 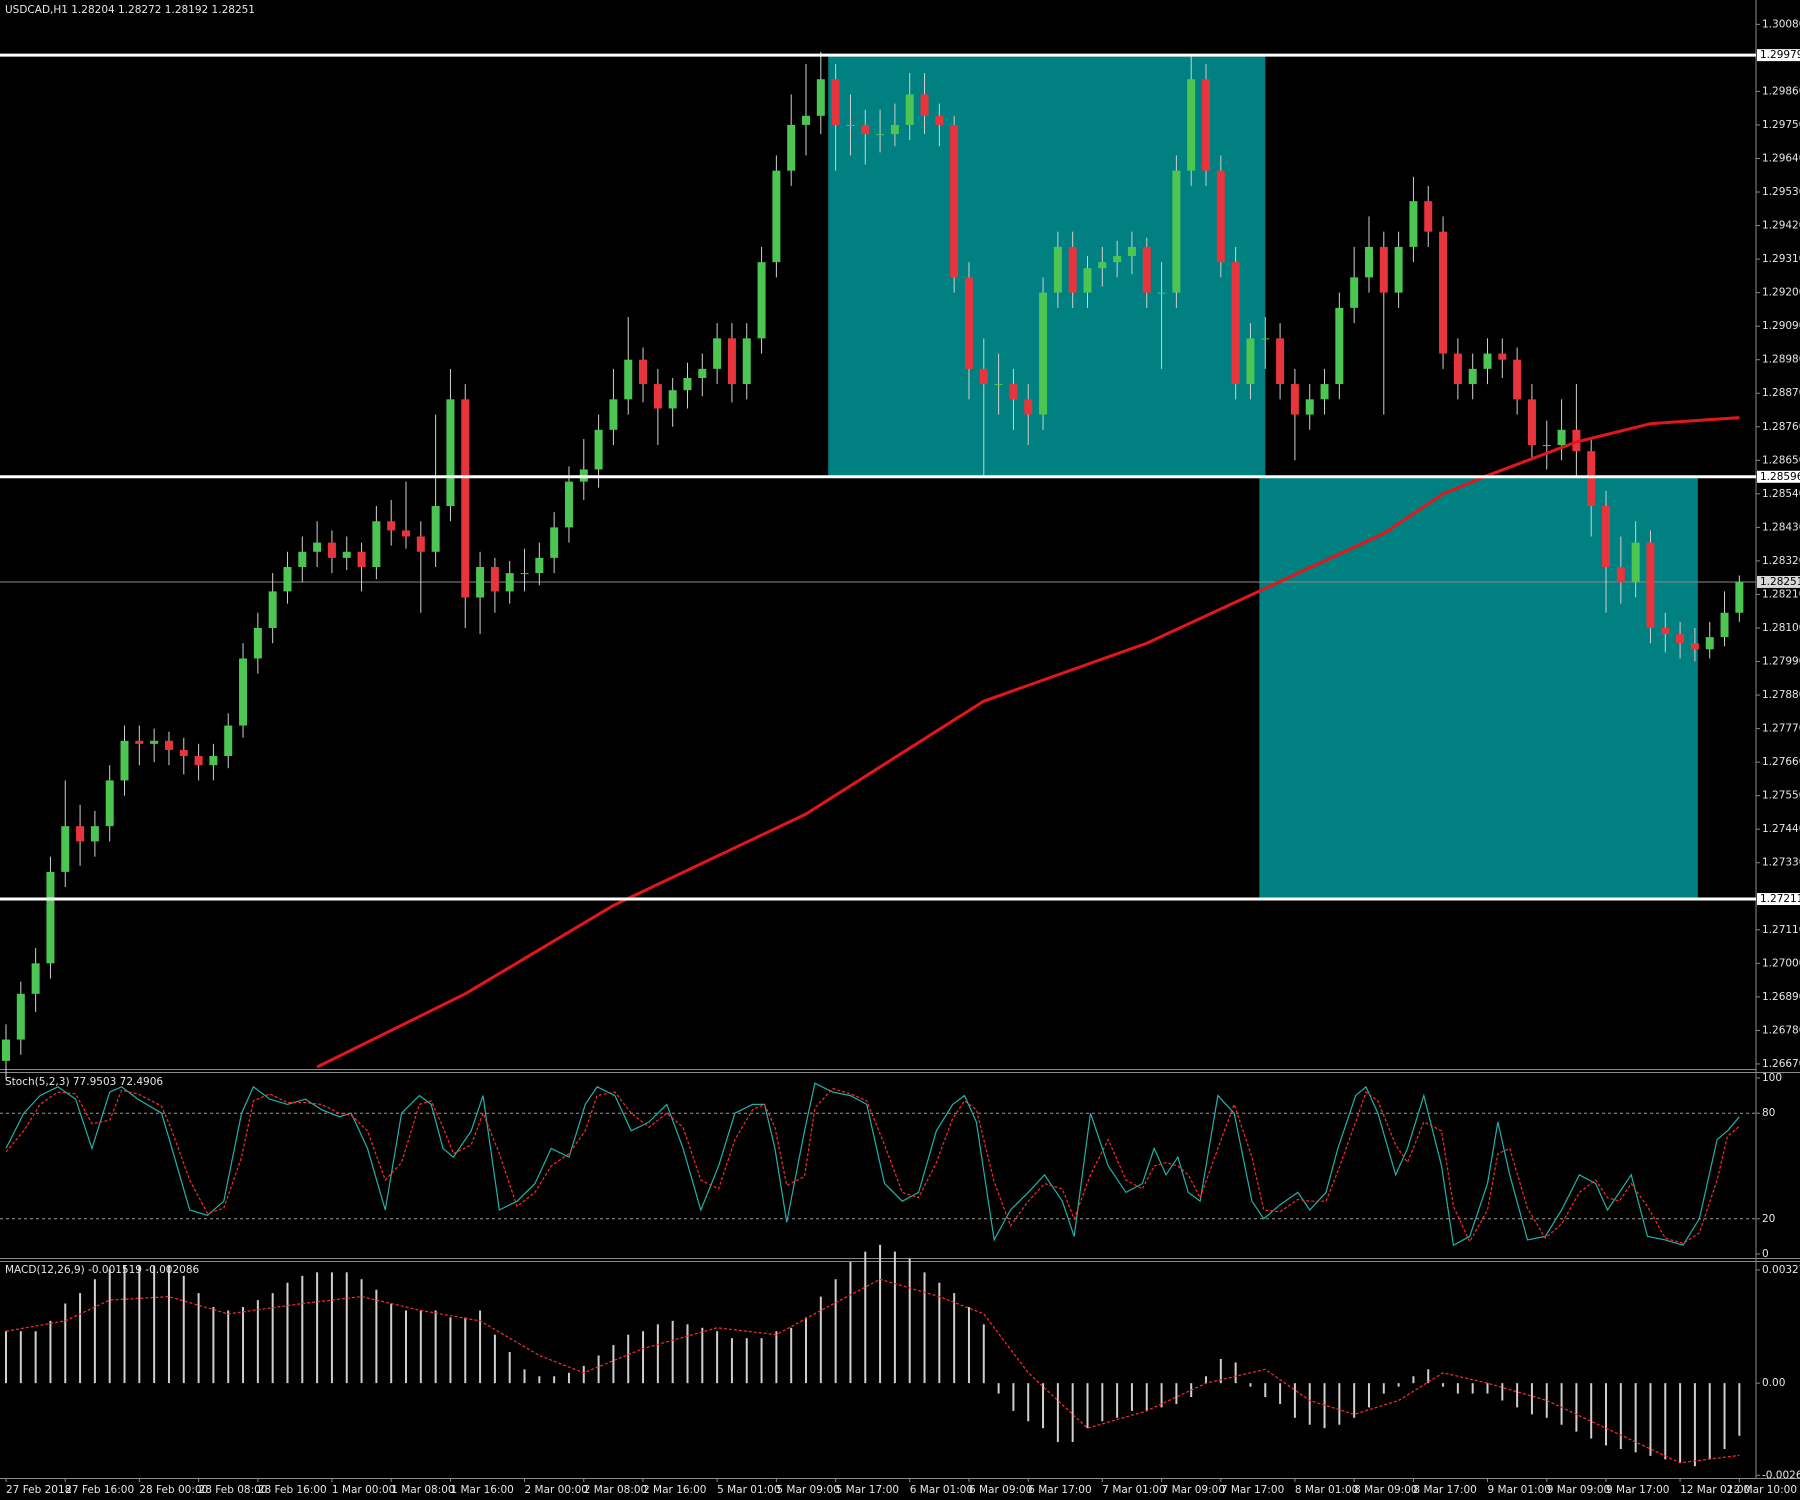 What do you see at coordinates (1781, 125) in the screenshot?
I see `y-tick-label: 1.29750` at bounding box center [1781, 125].